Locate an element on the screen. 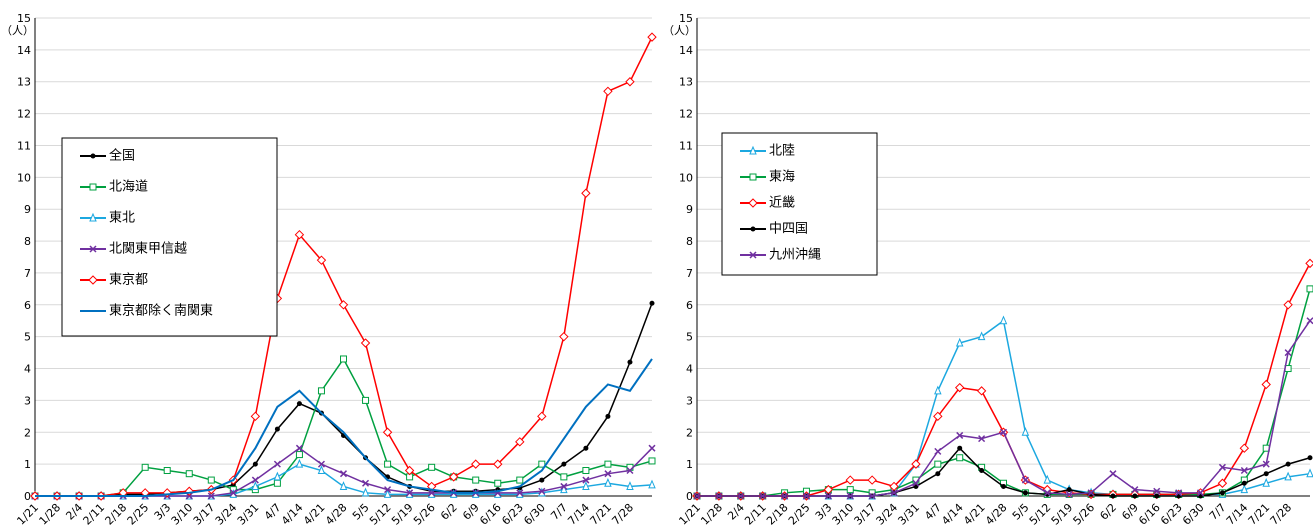  x-tick-label: 3/24 is located at coordinates (886, 514).